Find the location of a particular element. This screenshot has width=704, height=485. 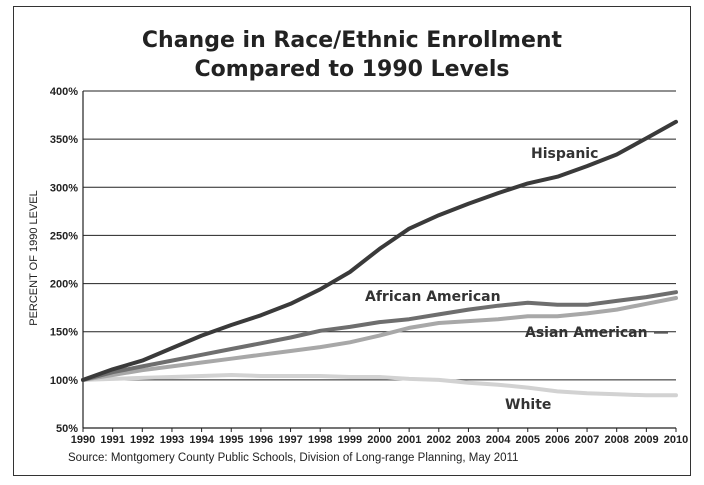

x-tick-label: 2006 is located at coordinates (557, 440).